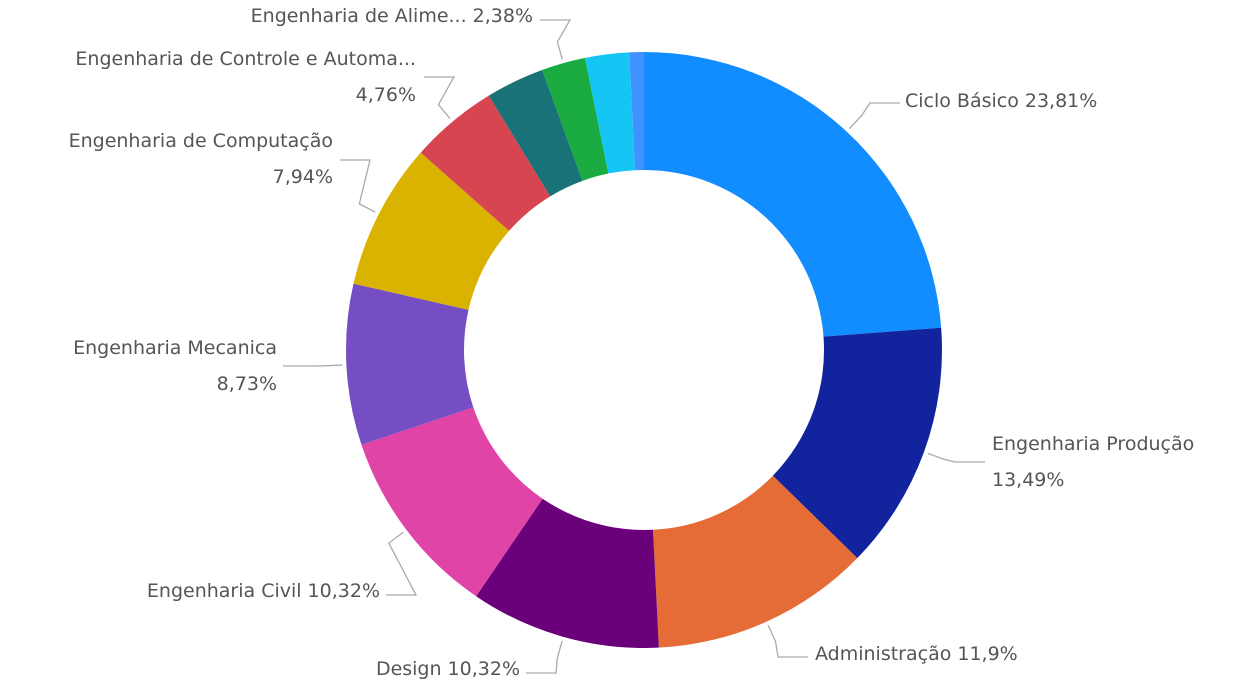 This screenshot has width=1239, height=695. What do you see at coordinates (1093, 462) in the screenshot?
I see `data-label: Engenharia Produção 13,49%` at bounding box center [1093, 462].